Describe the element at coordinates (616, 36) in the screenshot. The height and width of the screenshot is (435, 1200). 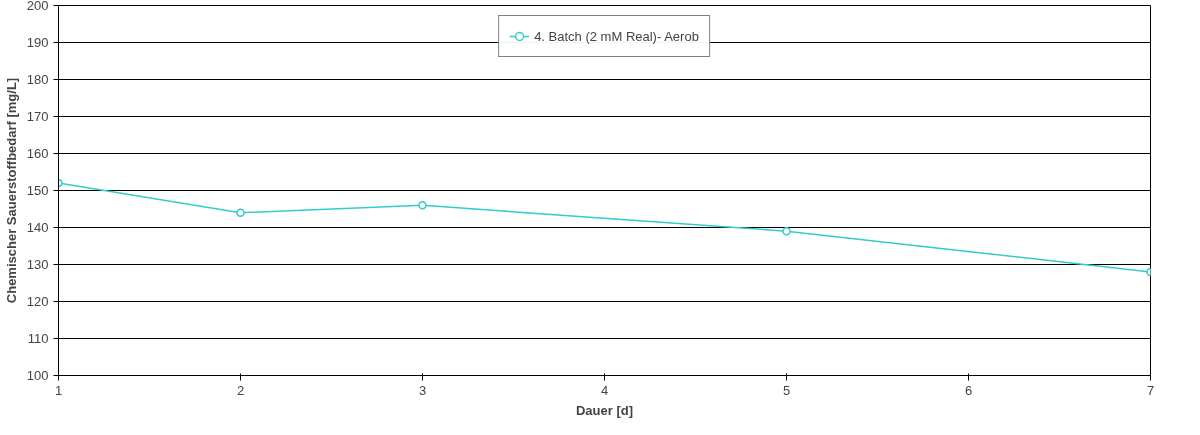
I see `legend-label: 4. Batch (2 mM Real)- Aerob` at that location.